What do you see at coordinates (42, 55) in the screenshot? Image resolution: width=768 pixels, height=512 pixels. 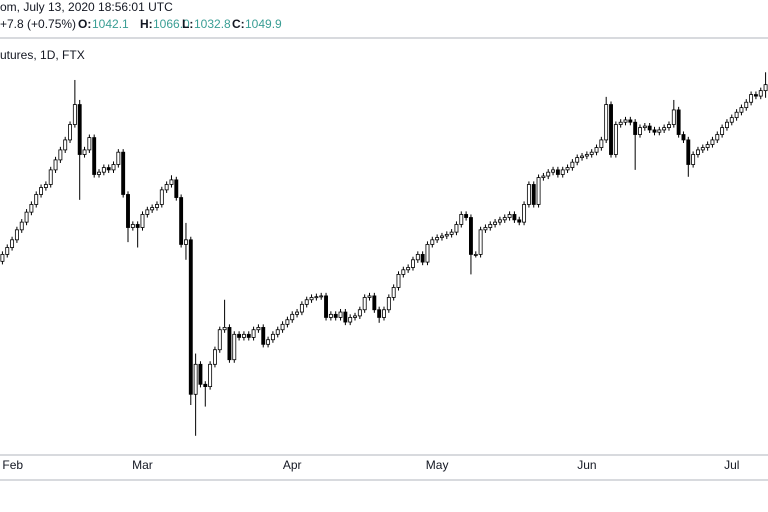 I see `chart-subtitle: utures, 1D, FTX` at bounding box center [42, 55].